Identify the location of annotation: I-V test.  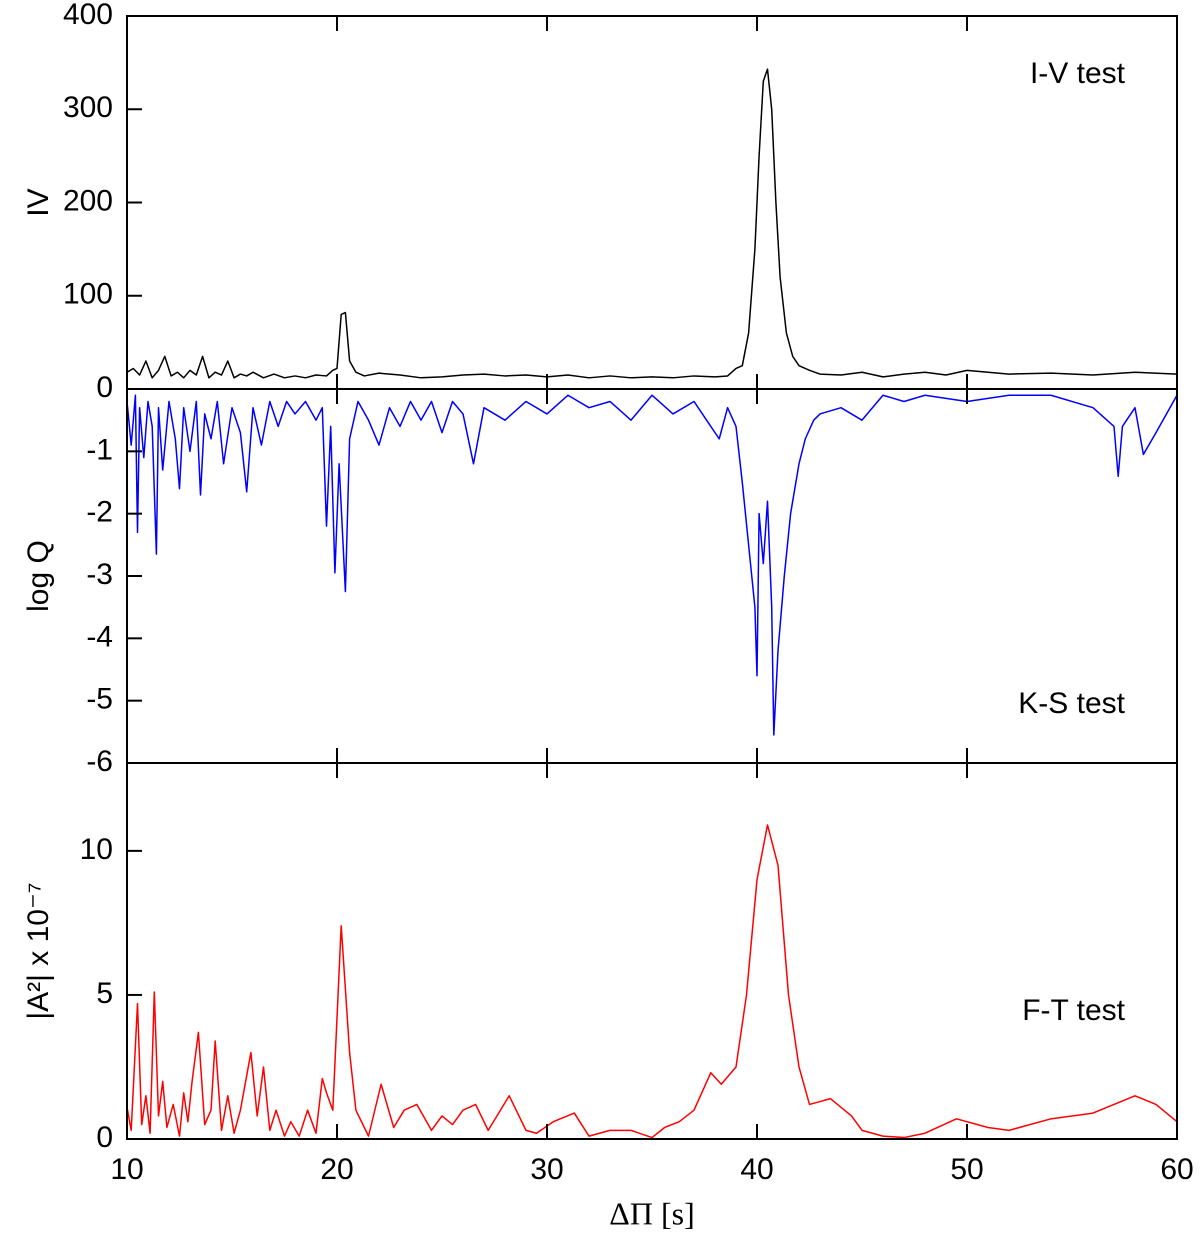
(1078, 73).